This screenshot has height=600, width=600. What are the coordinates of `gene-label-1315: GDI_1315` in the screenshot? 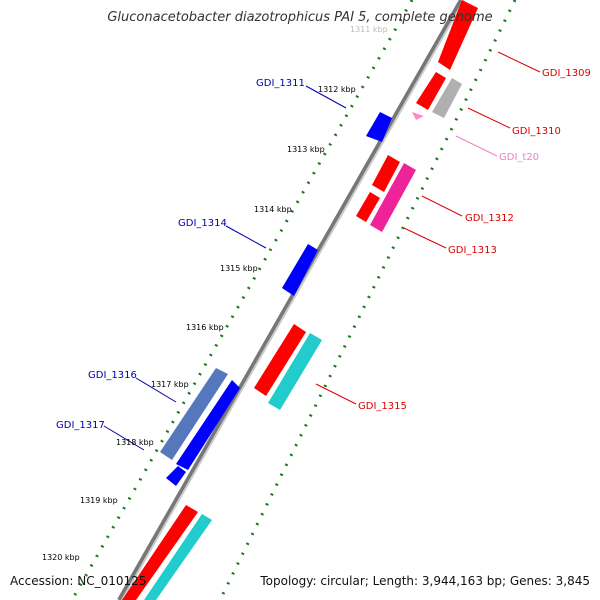 It's located at (382, 406).